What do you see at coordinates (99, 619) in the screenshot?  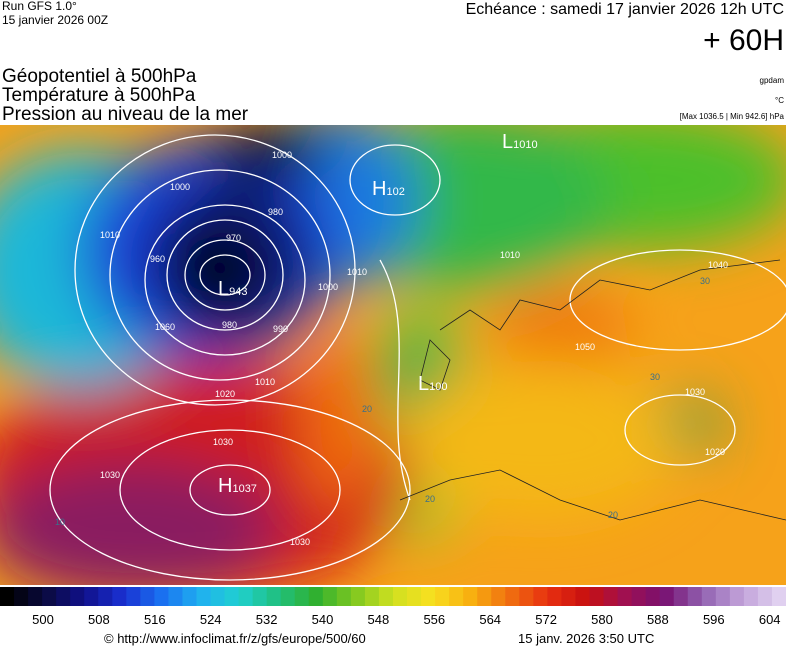 I see `colorbar-label: 508` at bounding box center [99, 619].